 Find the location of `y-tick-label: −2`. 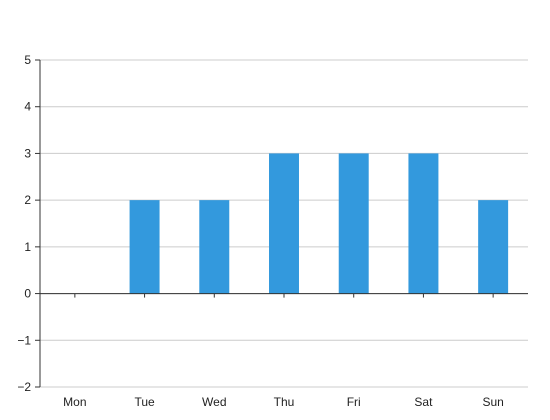

y-tick-label: −2 is located at coordinates (24, 387).